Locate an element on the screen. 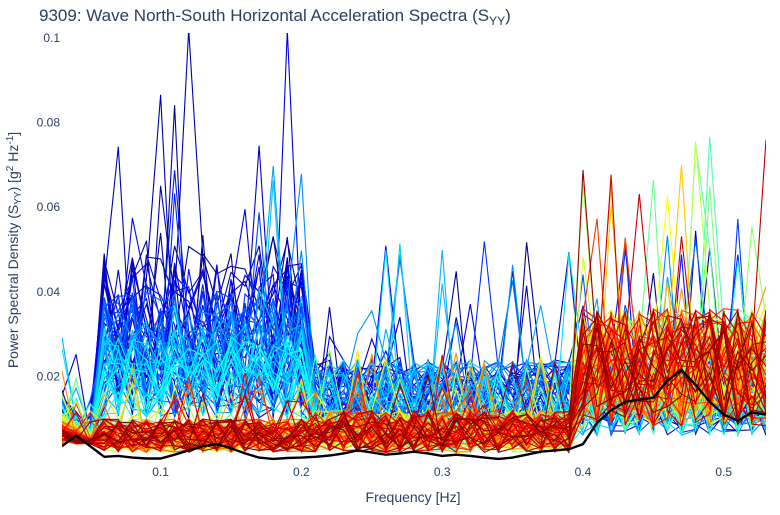 The height and width of the screenshot is (515, 780). x-tick-label: 0.1 is located at coordinates (160, 472).